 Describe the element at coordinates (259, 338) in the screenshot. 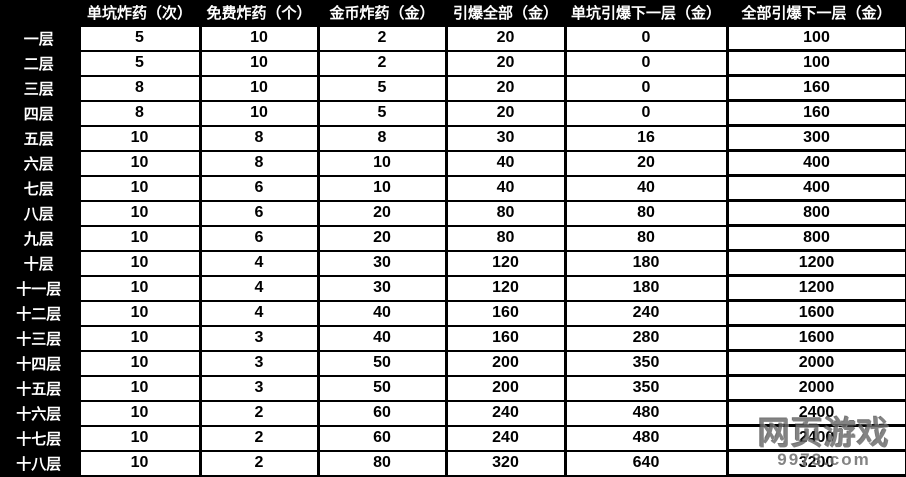

I see `table-cell: 3` at that location.